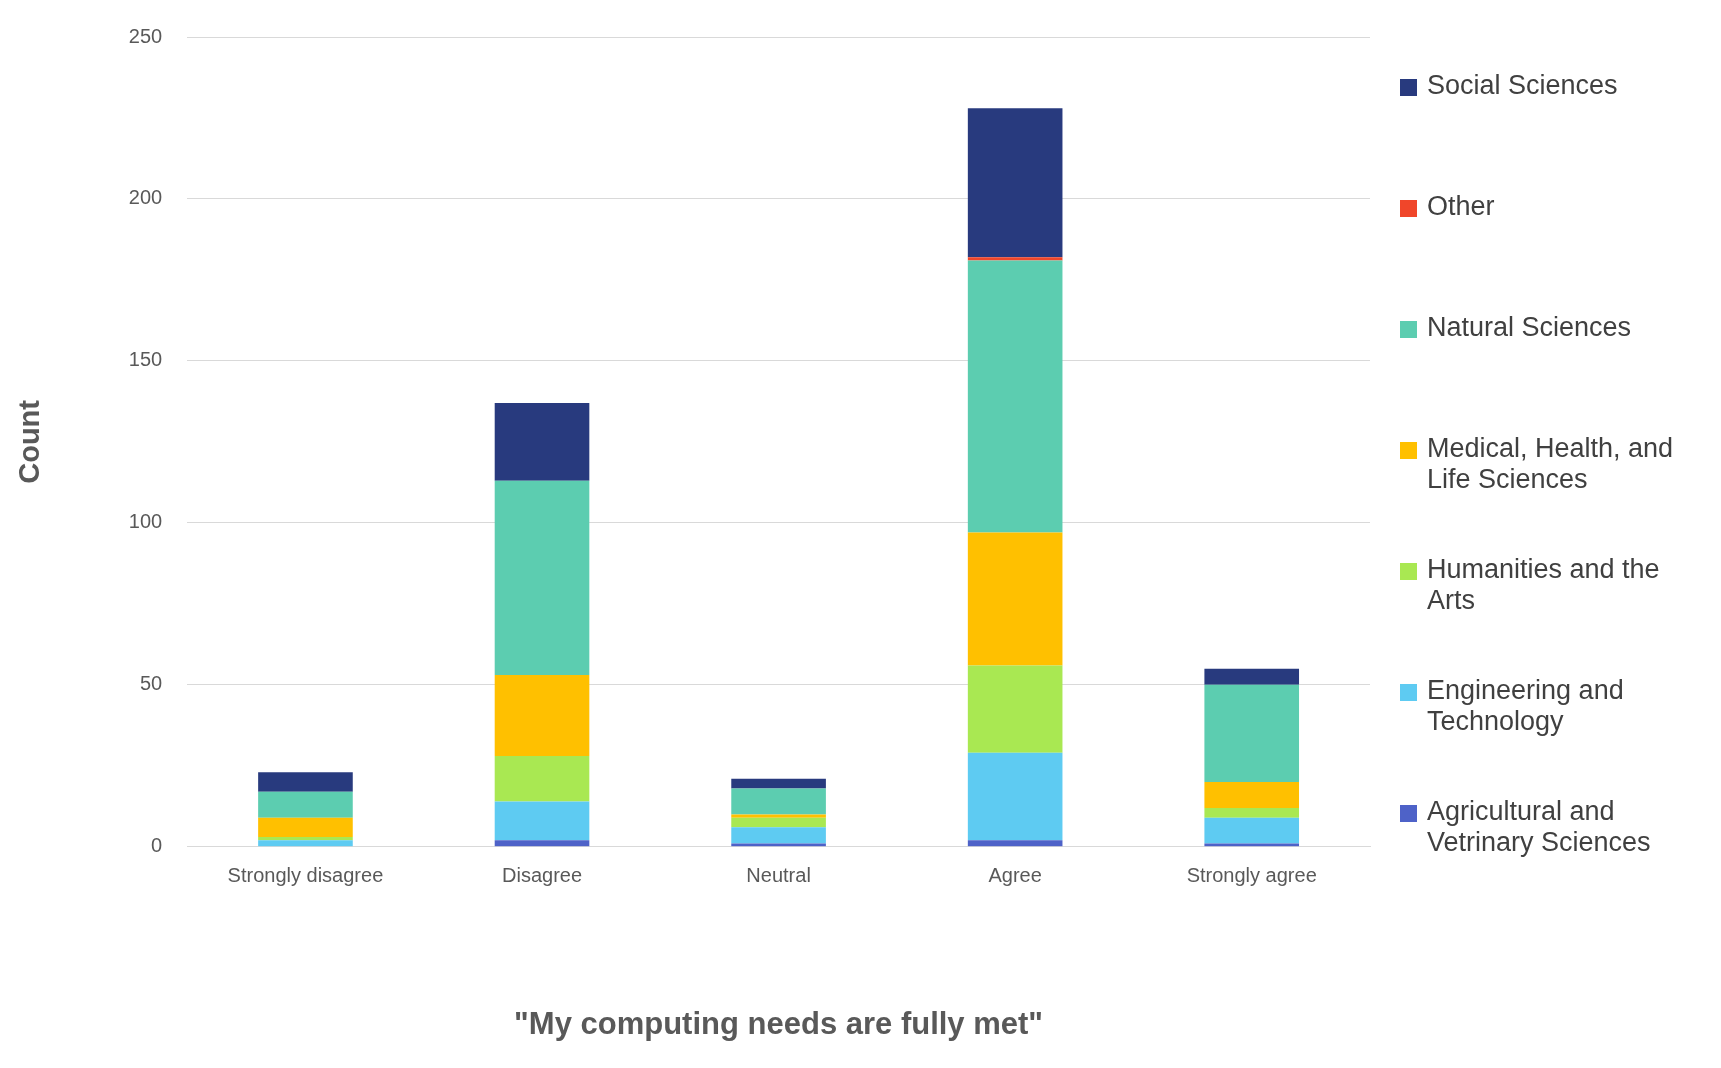 This screenshot has height=1068, width=1721. What do you see at coordinates (1539, 827) in the screenshot?
I see `legend-label: Agricultural and Vetrinary Sciences` at bounding box center [1539, 827].